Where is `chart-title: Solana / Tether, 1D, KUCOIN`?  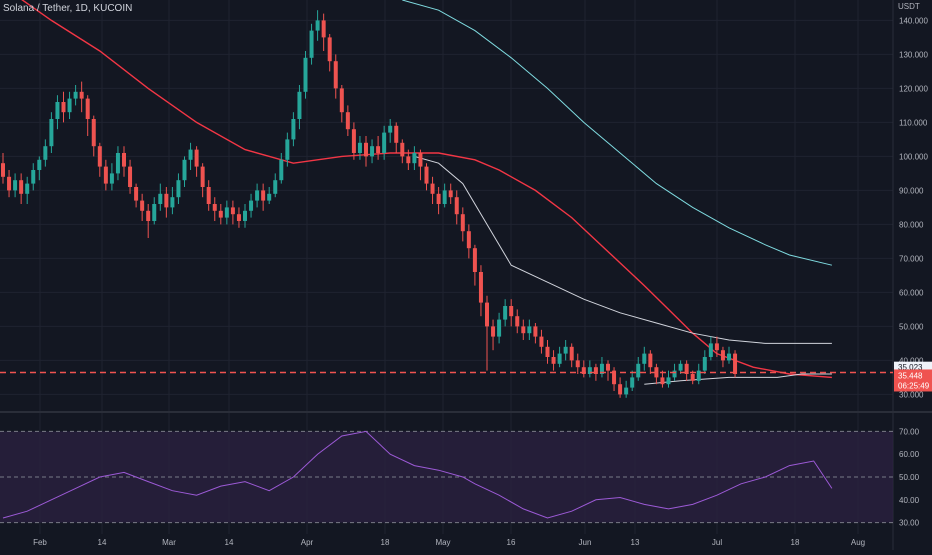 chart-title: Solana / Tether, 1D, KUCOIN is located at coordinates (68, 8).